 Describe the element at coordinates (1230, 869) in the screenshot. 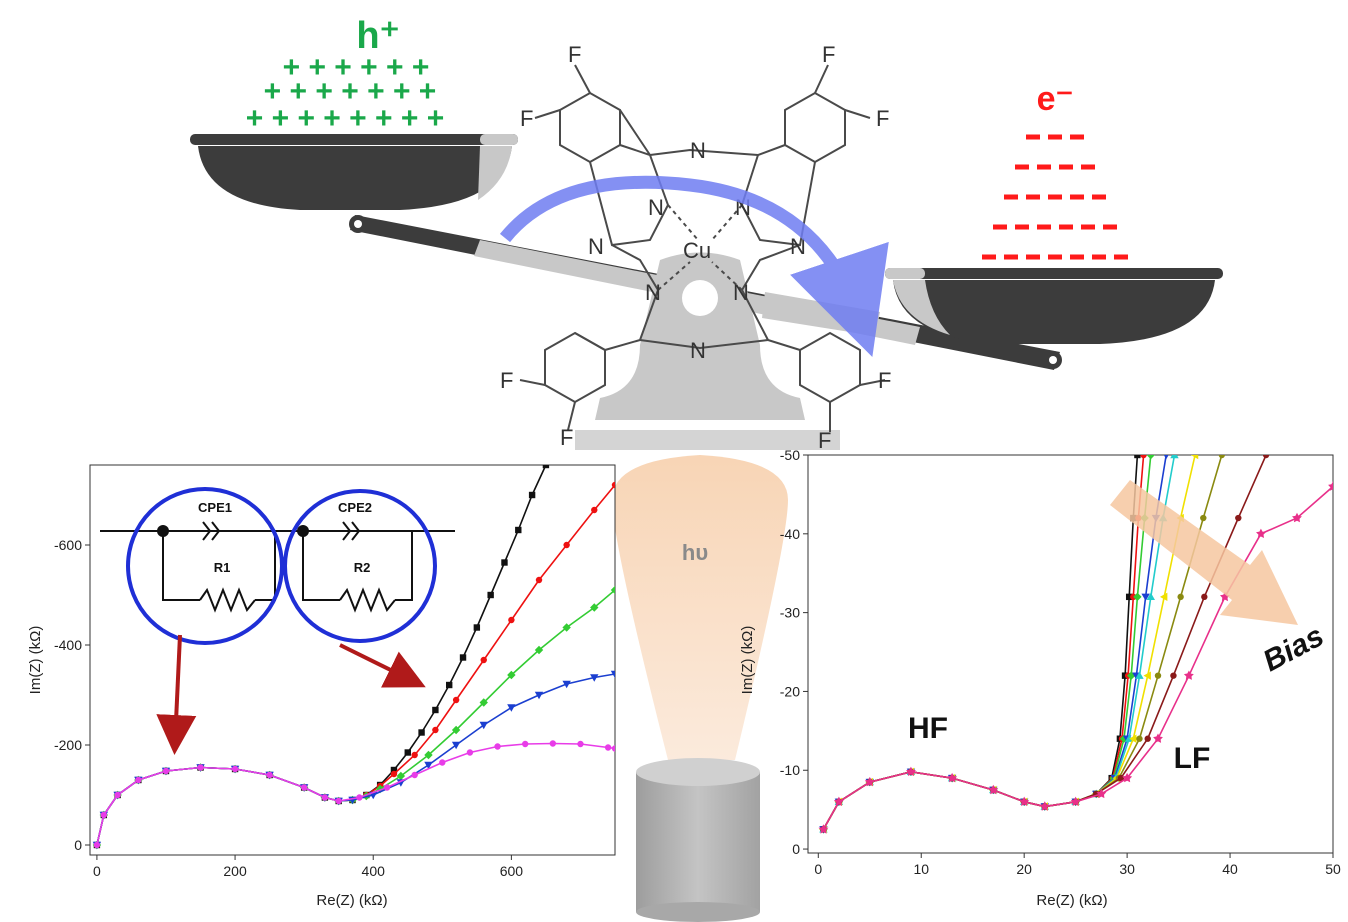

I see `x-tick-label: 40` at that location.